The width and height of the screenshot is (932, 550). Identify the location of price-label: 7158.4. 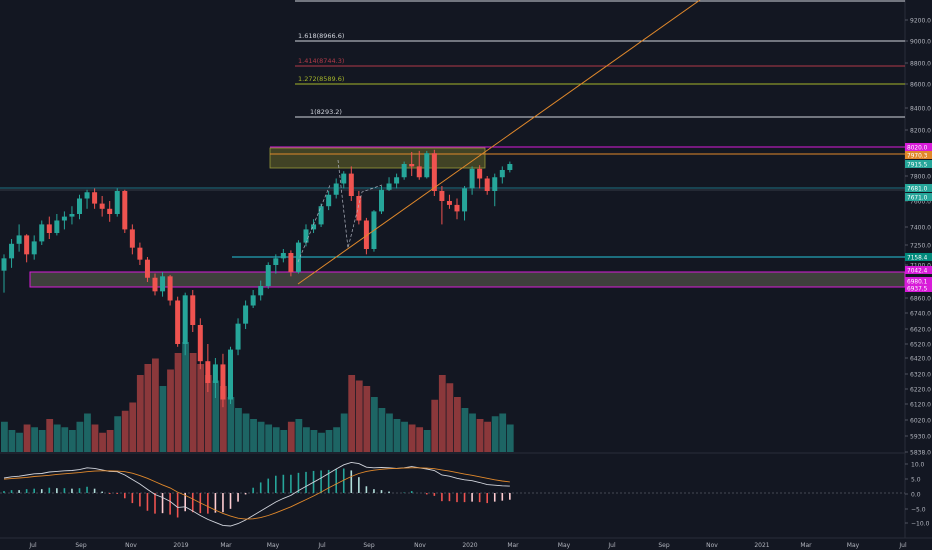
(917, 258).